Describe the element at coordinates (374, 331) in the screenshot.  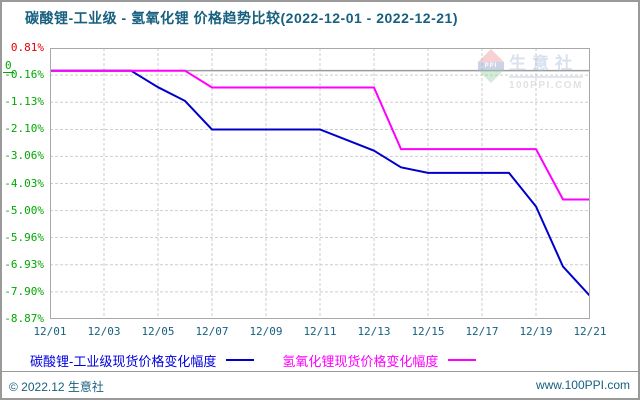
I see `x-tick-label: 12/13` at that location.